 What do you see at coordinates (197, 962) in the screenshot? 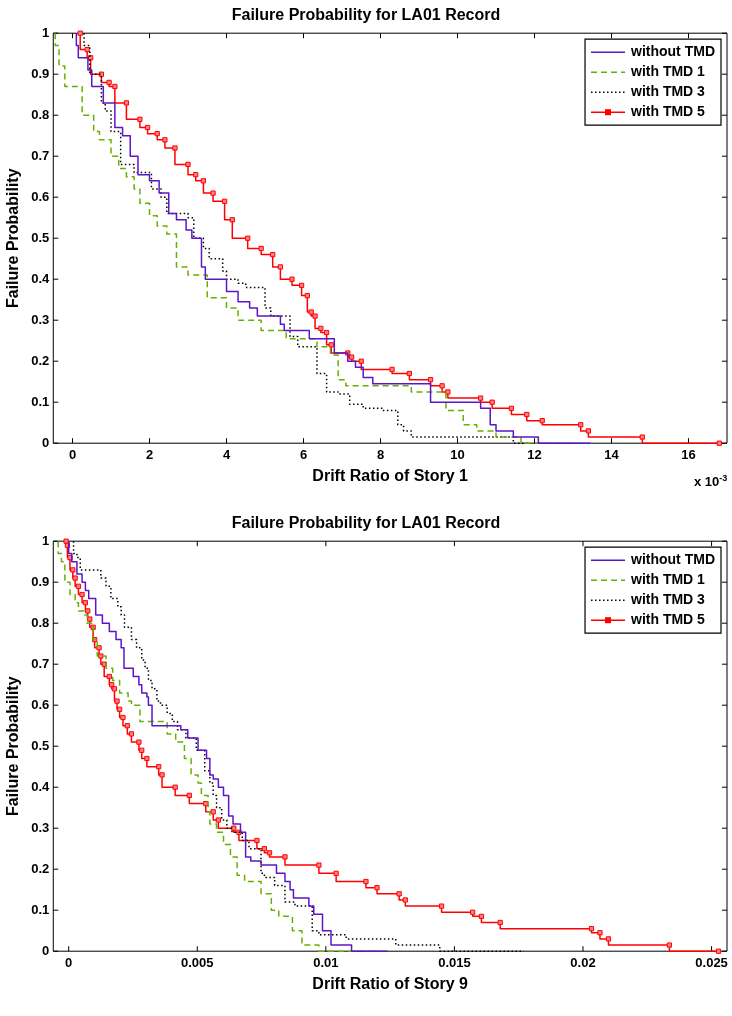
I see `x-tick-label: 0.005` at bounding box center [197, 962].